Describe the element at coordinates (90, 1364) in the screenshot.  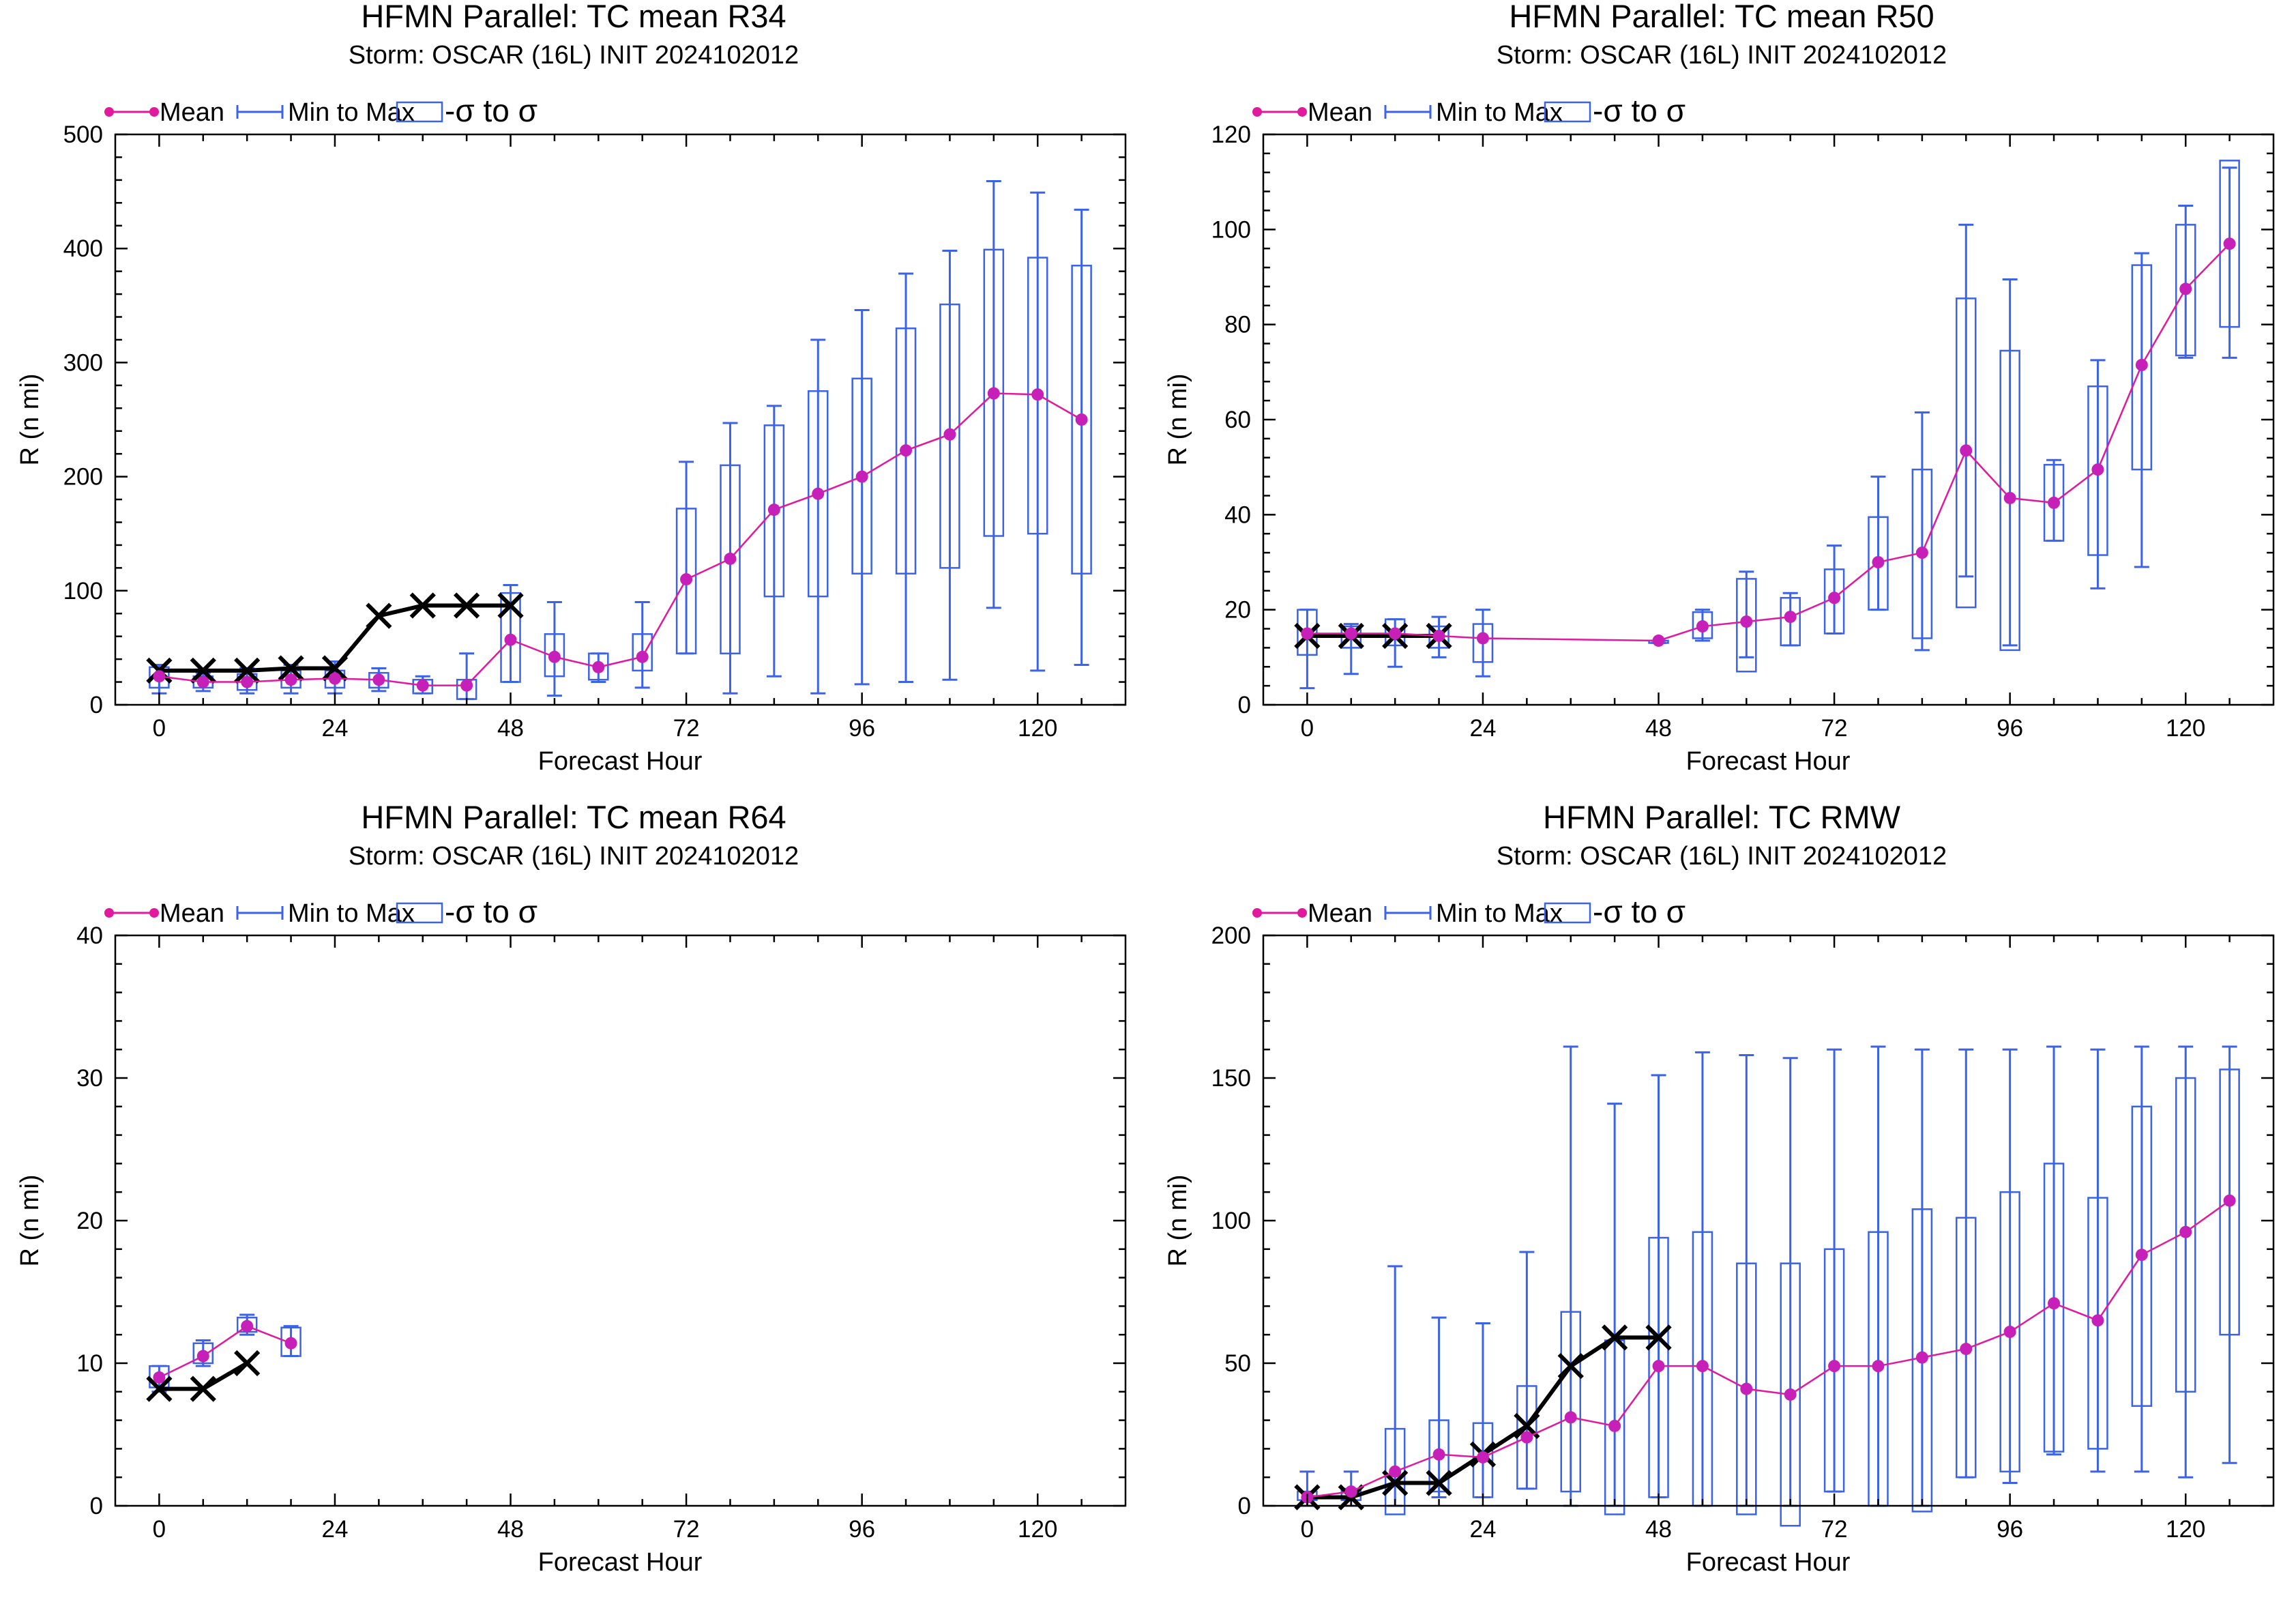
I see `y-tick-label: 10` at that location.